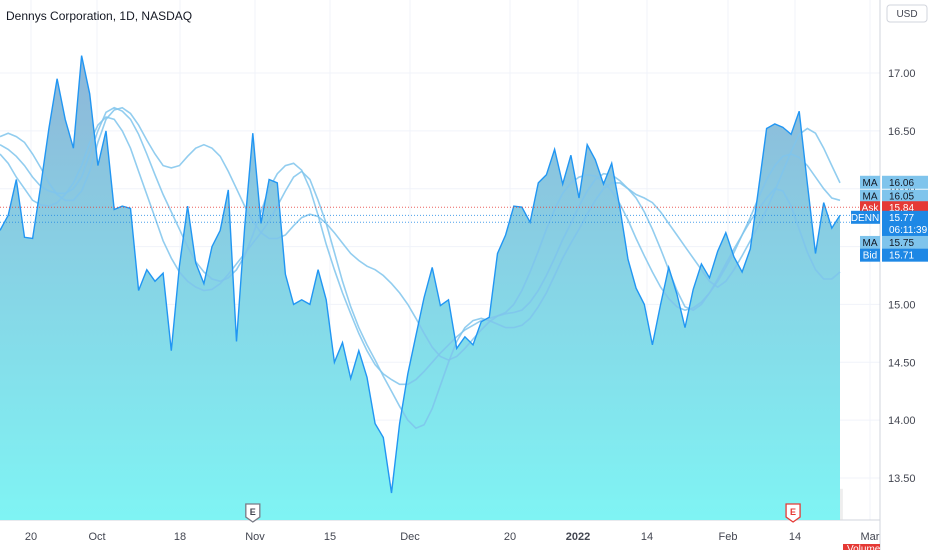  I want to click on price-label-value: 16.06, so click(901, 183).